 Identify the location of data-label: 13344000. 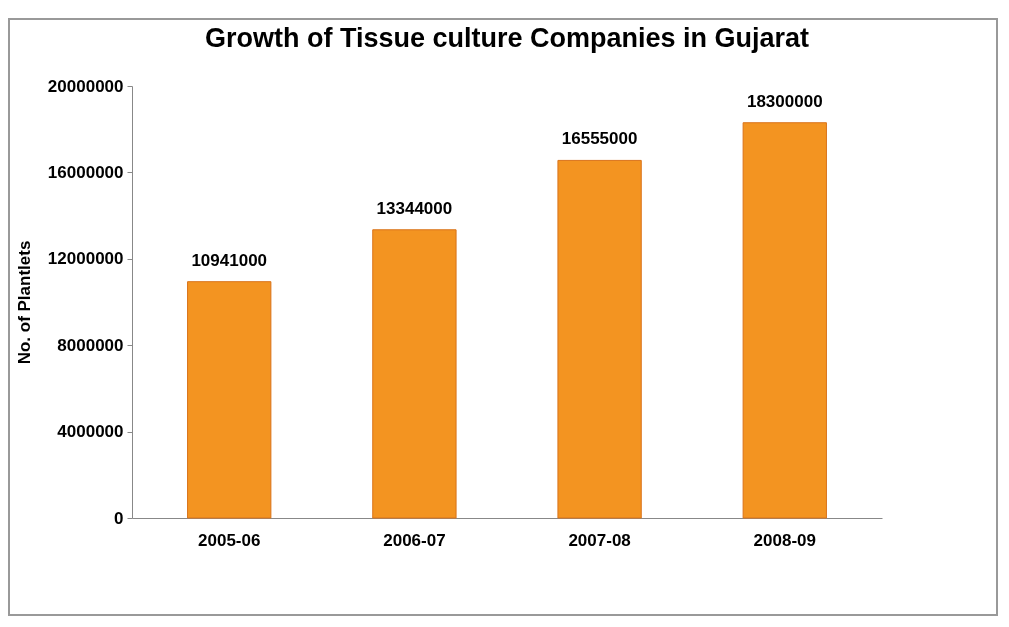
(414, 208).